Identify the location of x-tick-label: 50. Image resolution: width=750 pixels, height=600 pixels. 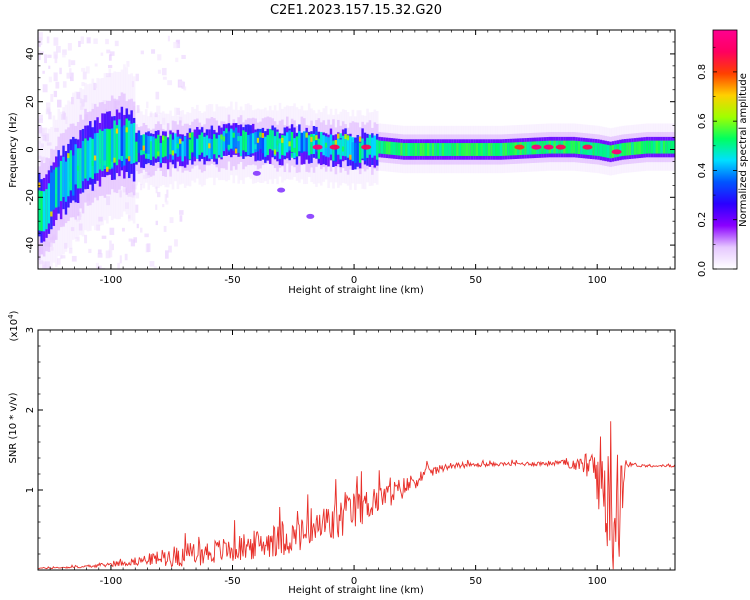
(475, 581).